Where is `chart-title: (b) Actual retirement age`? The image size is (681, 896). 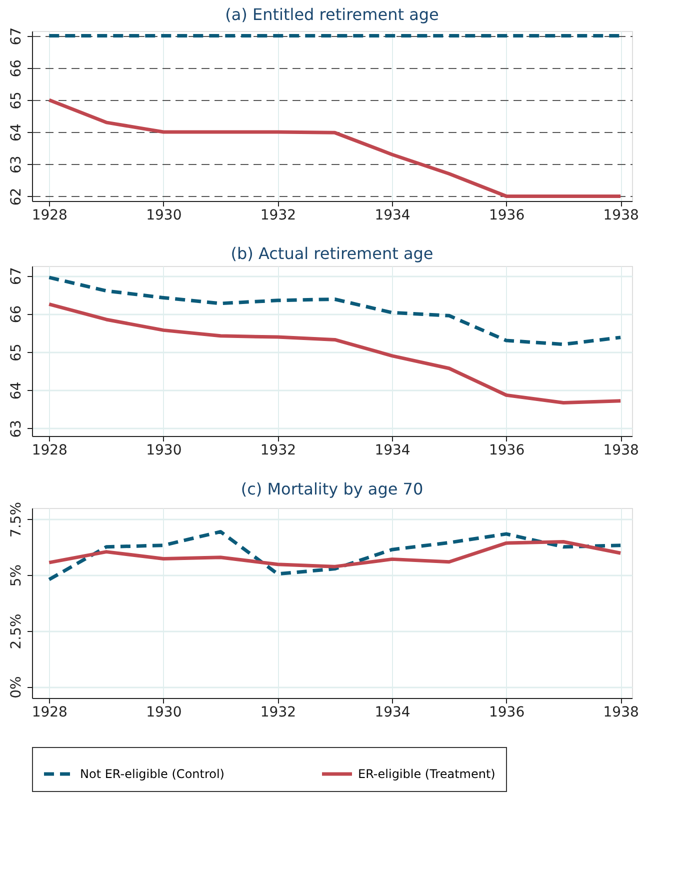
chart-title: (b) Actual retirement age is located at coordinates (332, 253).